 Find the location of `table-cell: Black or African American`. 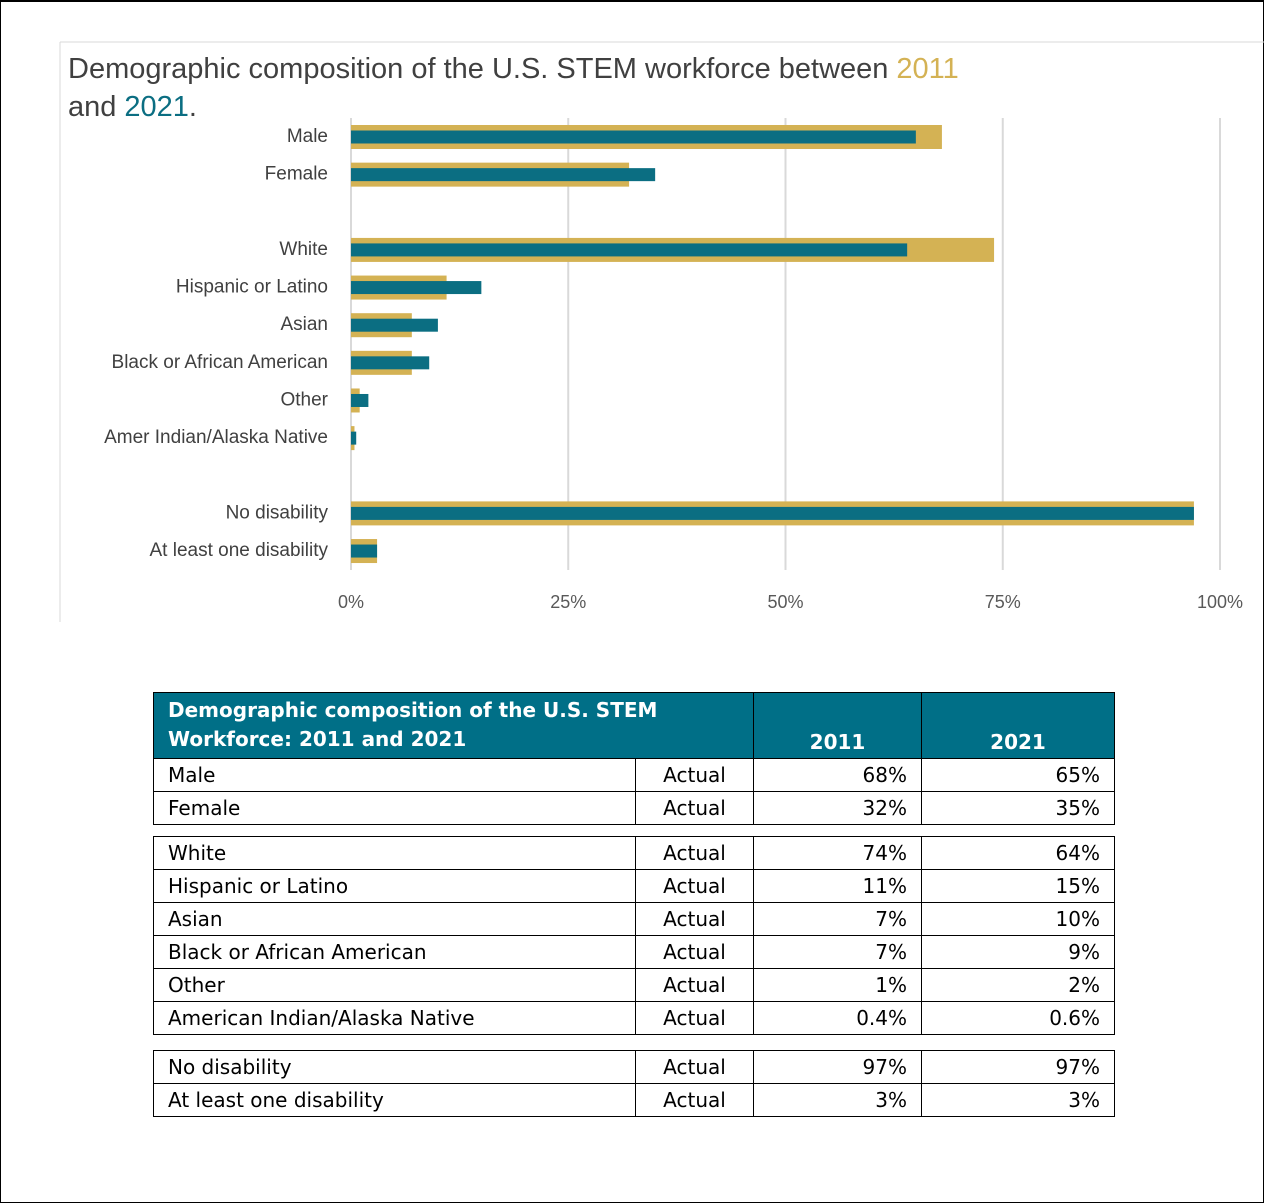

table-cell: Black or African American is located at coordinates (394, 952).